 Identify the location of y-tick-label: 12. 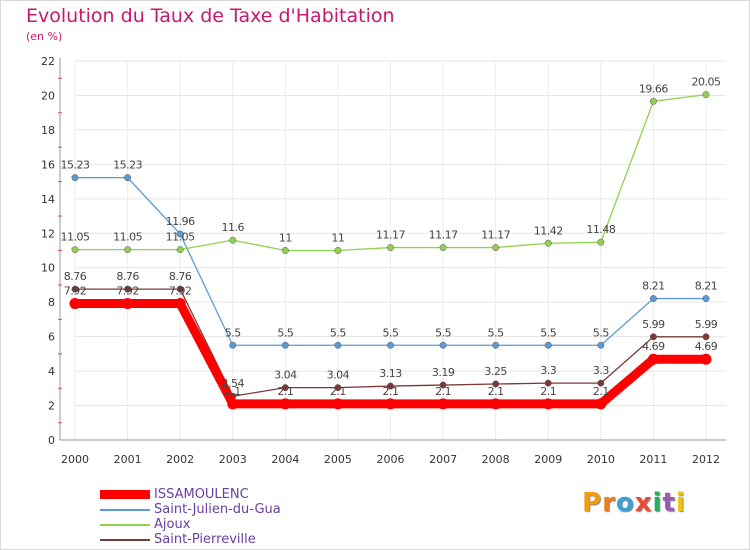
(48, 233).